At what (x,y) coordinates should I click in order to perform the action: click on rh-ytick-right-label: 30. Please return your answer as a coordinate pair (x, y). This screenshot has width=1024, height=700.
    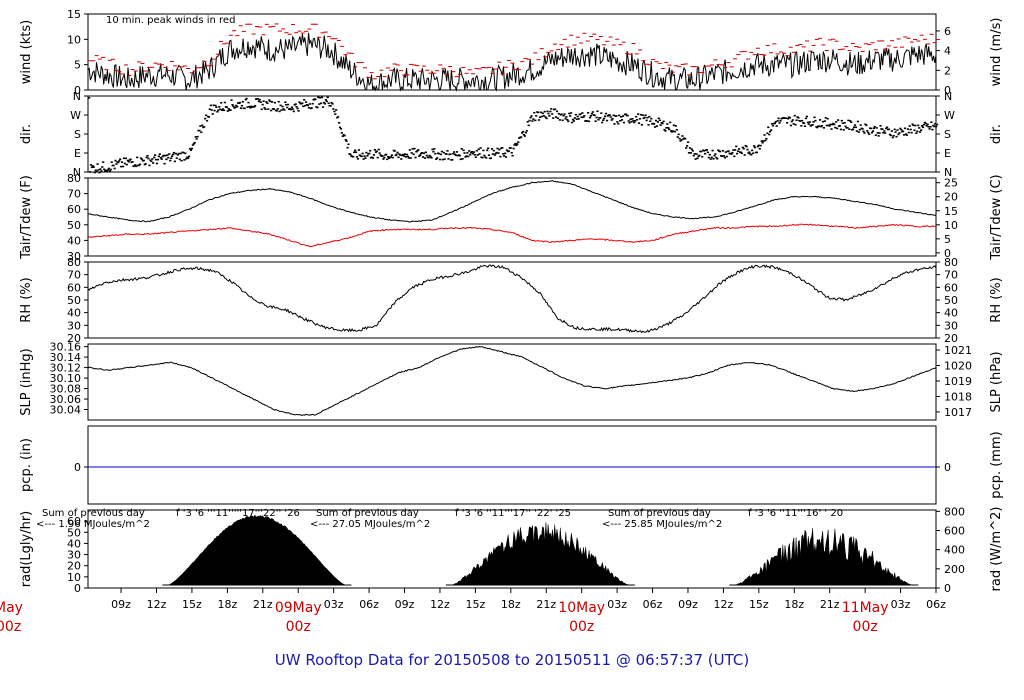
    Looking at the image, I should click on (951, 325).